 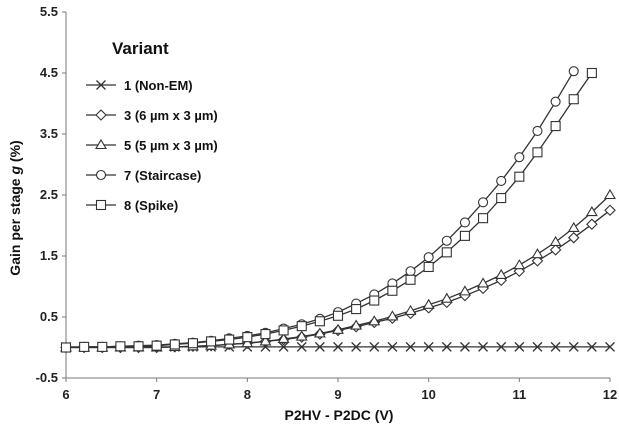 I want to click on y-tick-label: -0.5, so click(x=47, y=377).